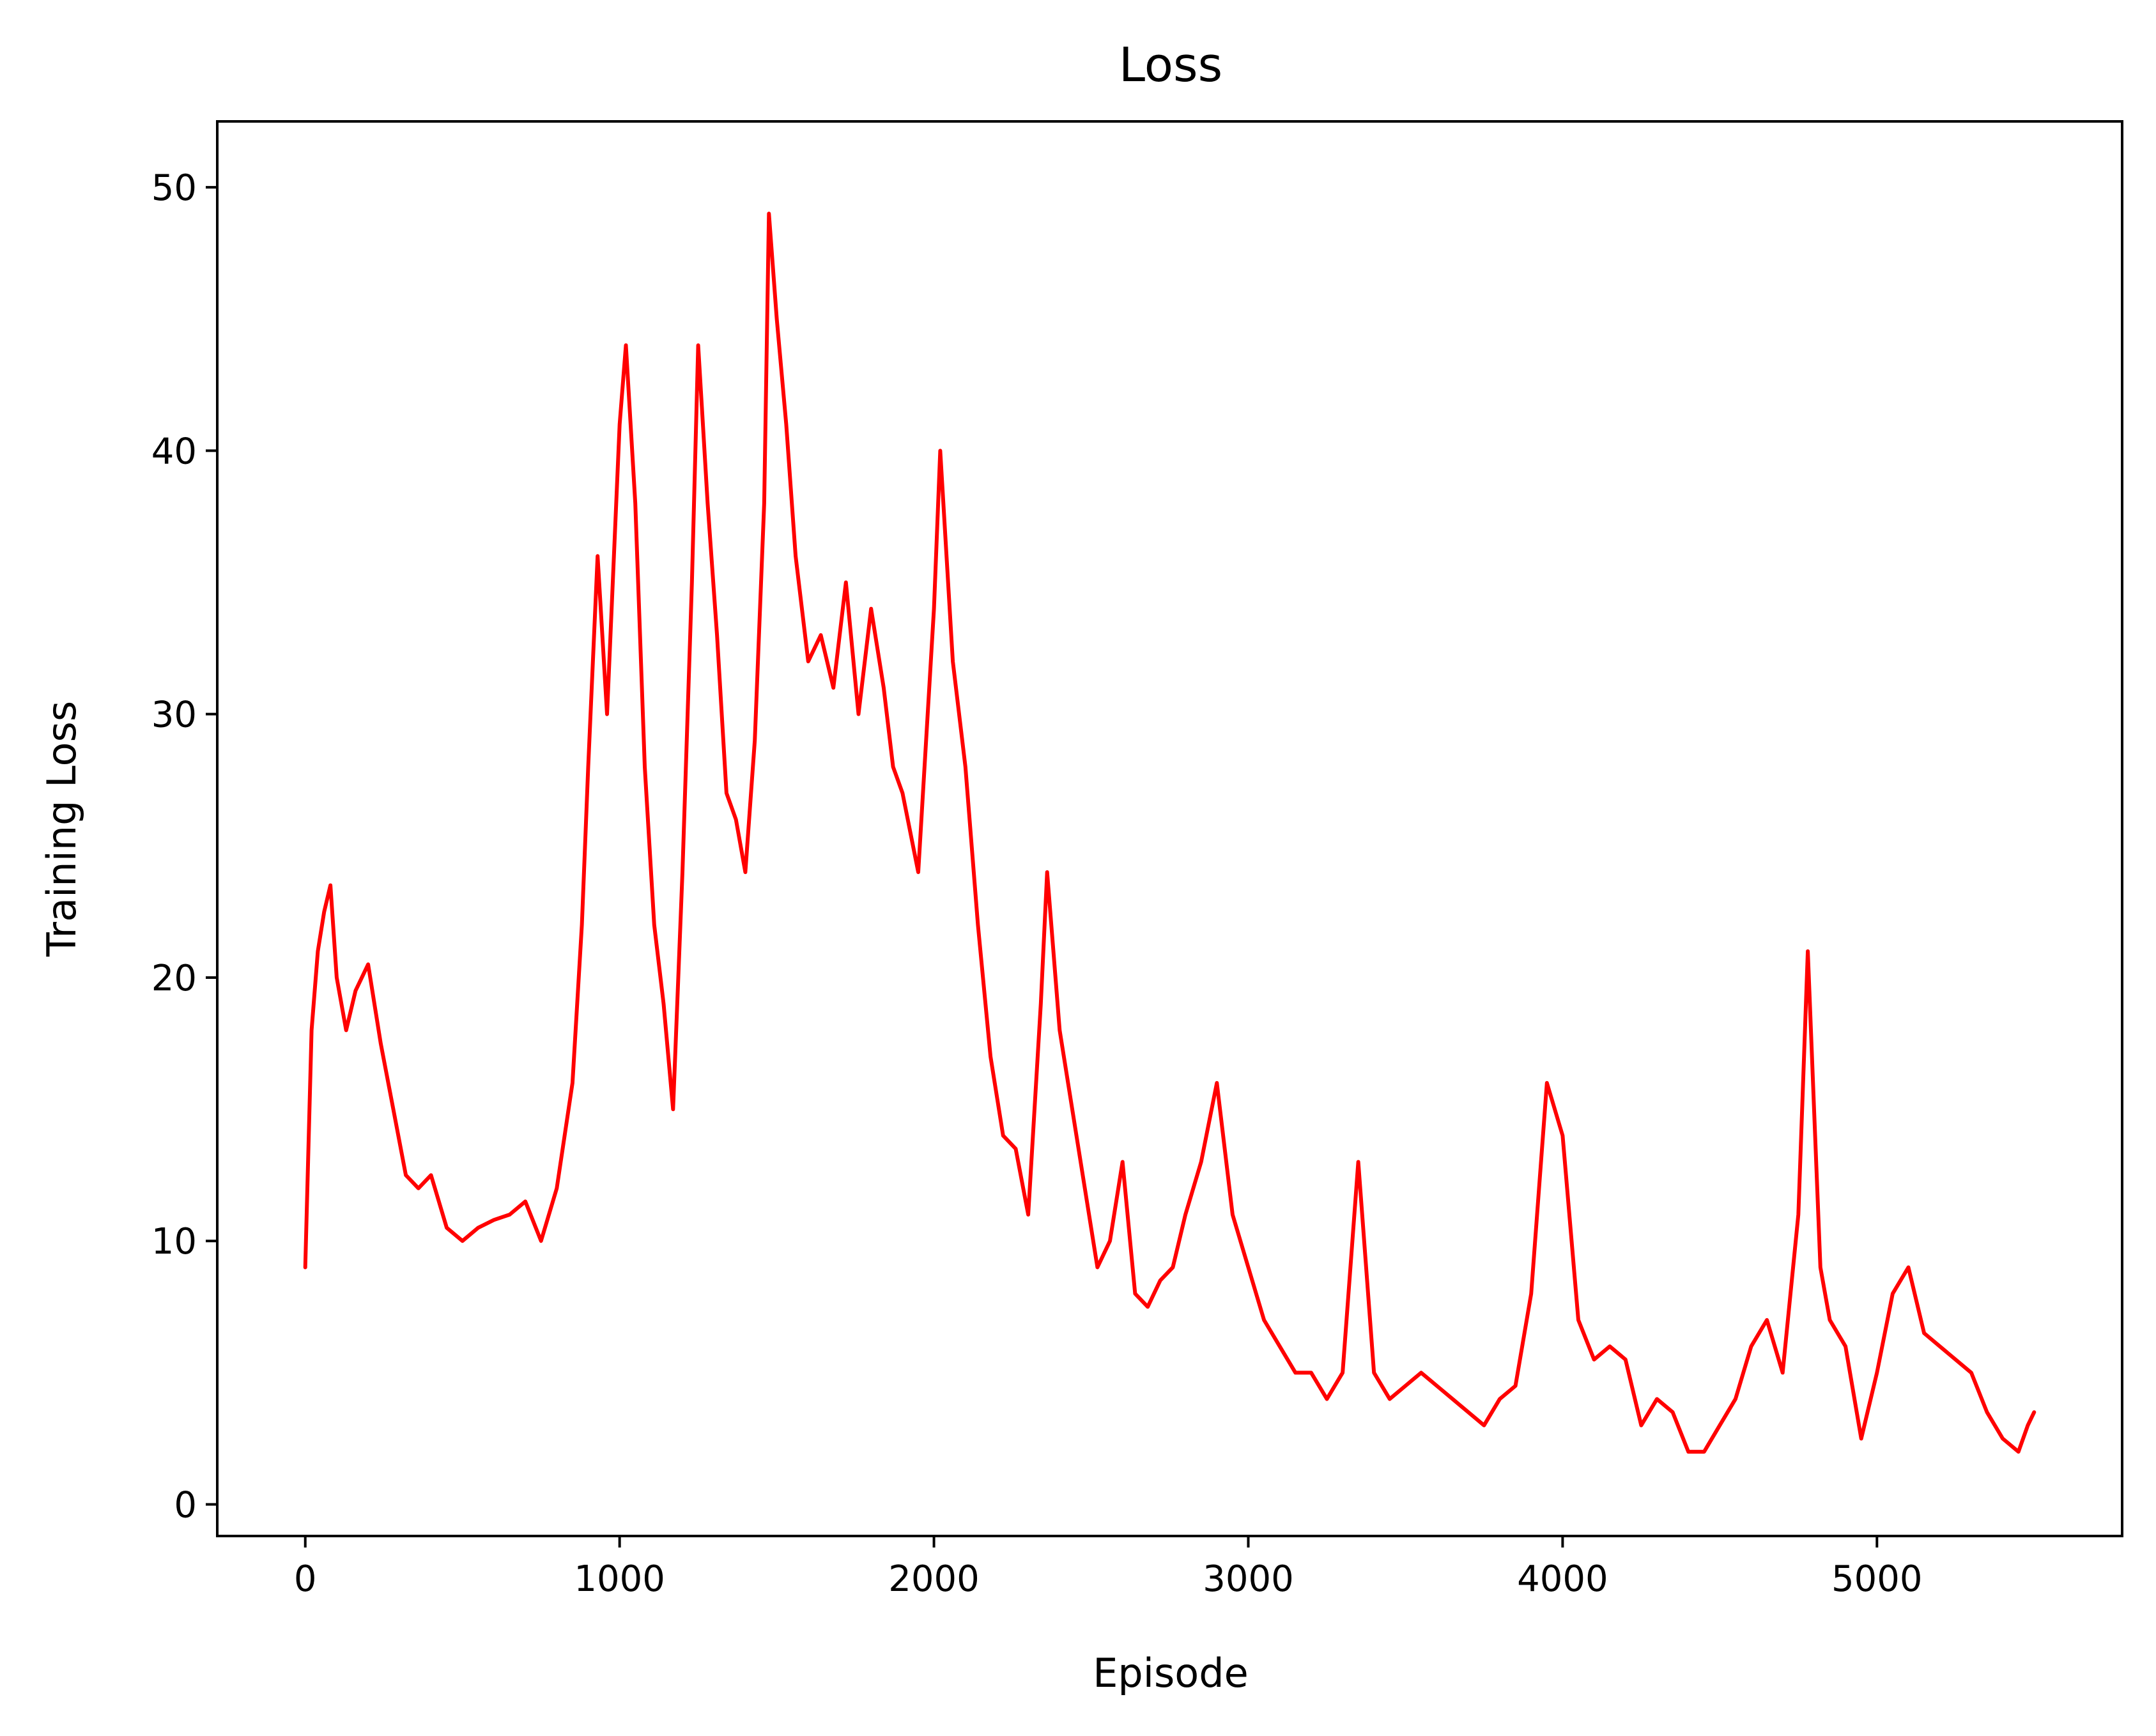  Describe the element at coordinates (1108, 1568) in the screenshot. I see `x-axis-ticks: 0 1000 2000 3000 4000 5000` at that location.